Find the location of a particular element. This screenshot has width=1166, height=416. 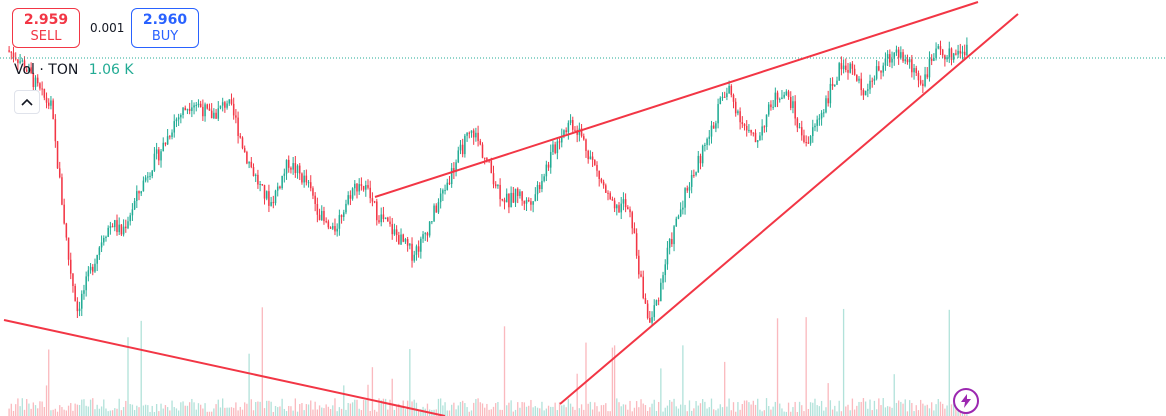

flash-button is located at coordinates (966, 401).